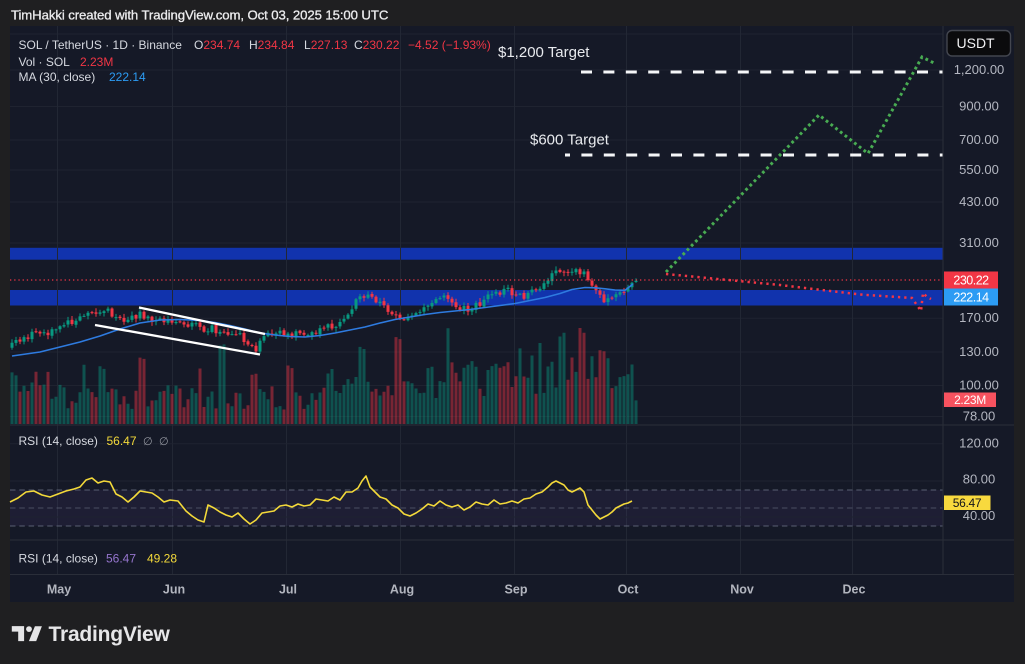  I want to click on svg-text: 430.00, so click(979, 201).